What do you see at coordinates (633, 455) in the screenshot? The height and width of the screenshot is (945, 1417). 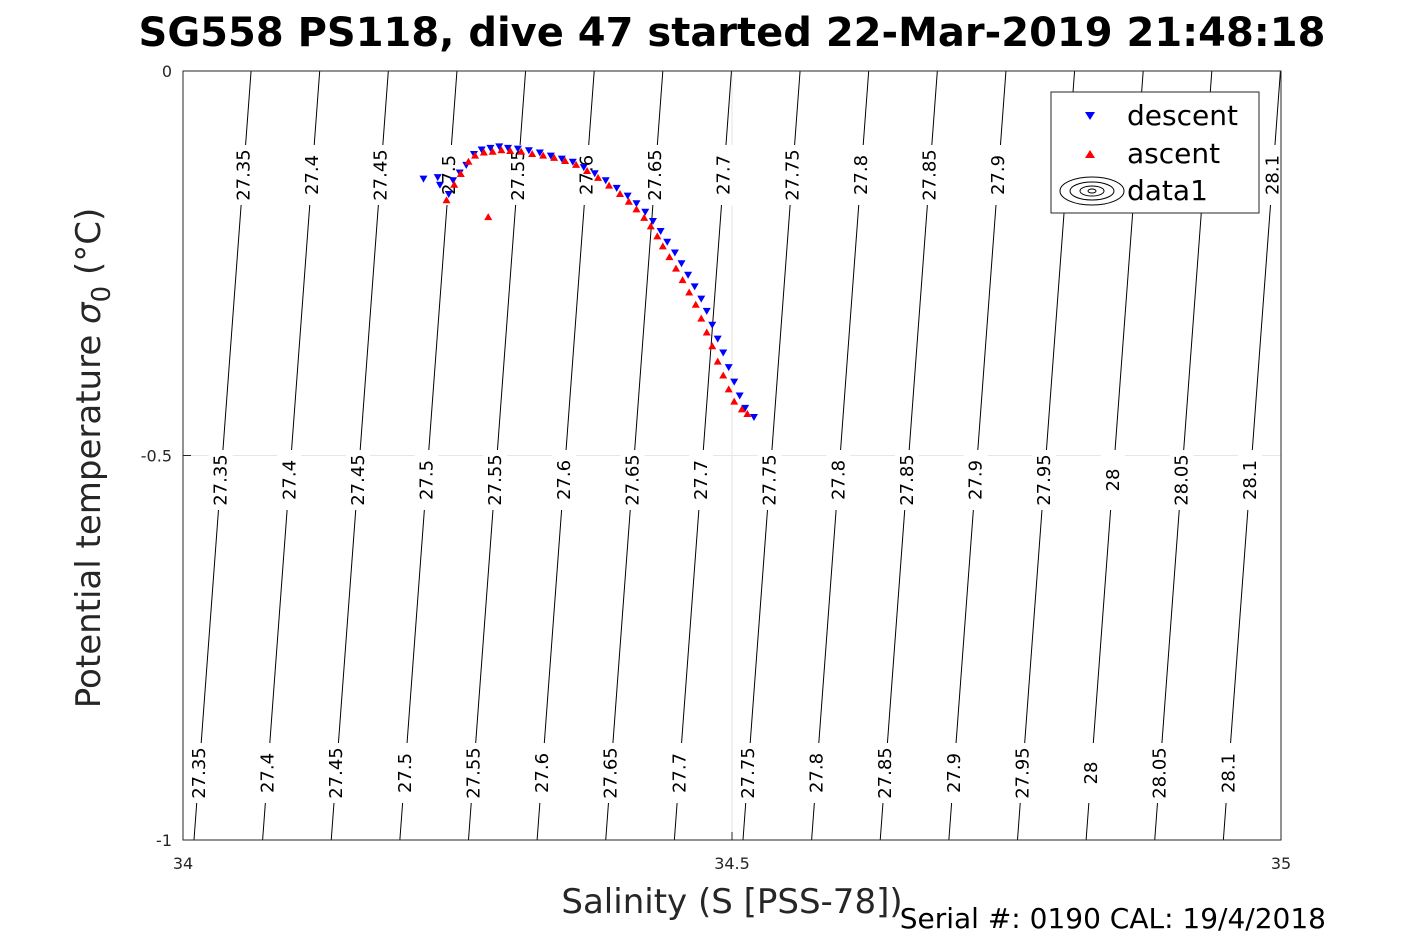 I see `contour-27.65: 27.65 27.65 27.65` at bounding box center [633, 455].